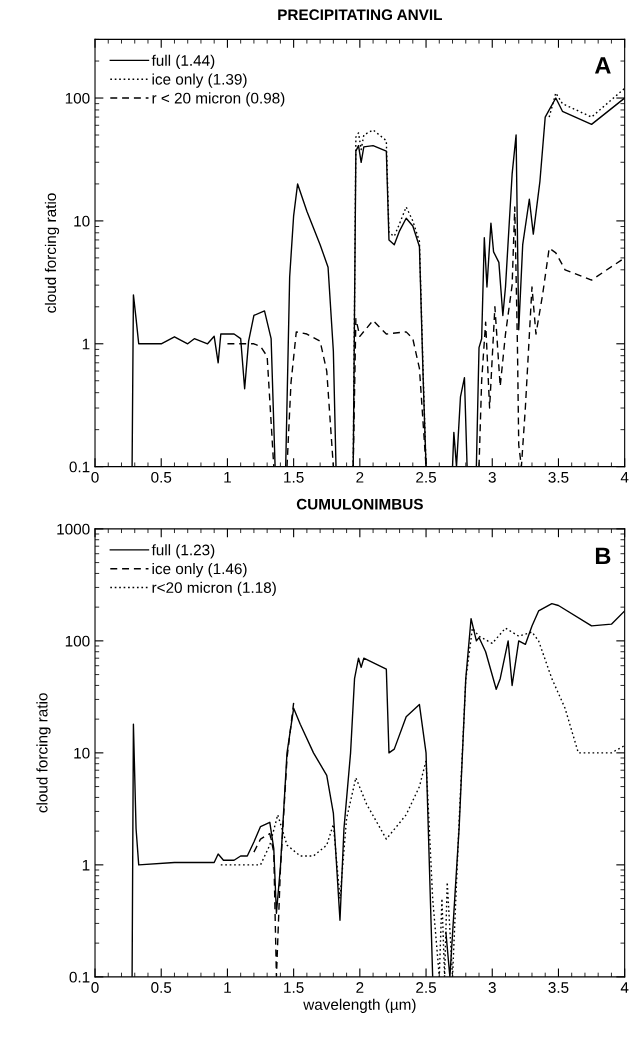 The height and width of the screenshot is (1037, 642). I want to click on y-tick-label: 1000, so click(73, 529).